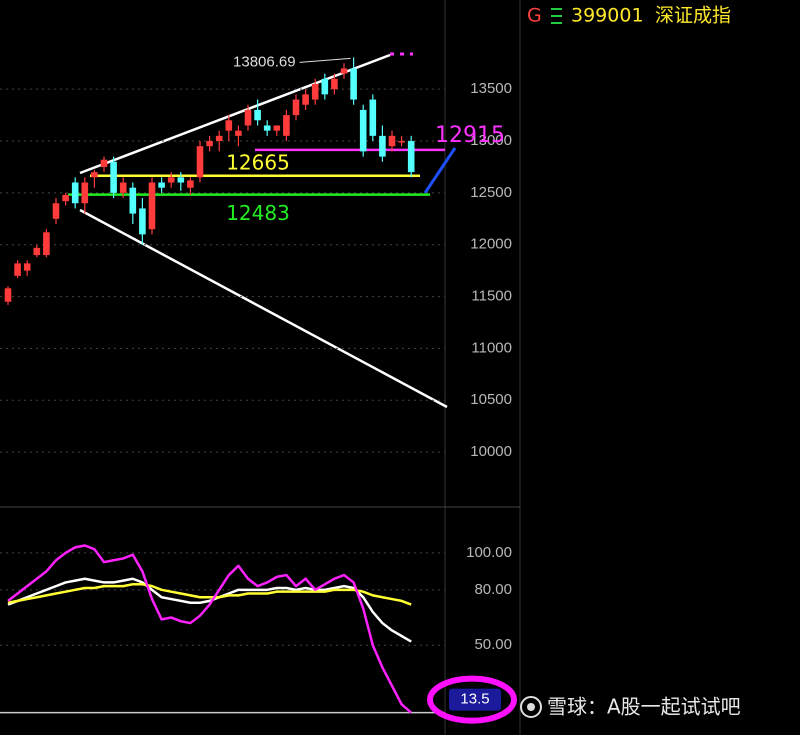 This screenshot has width=800, height=735. What do you see at coordinates (491, 399) in the screenshot?
I see `y-tick-label: 10500` at bounding box center [491, 399].